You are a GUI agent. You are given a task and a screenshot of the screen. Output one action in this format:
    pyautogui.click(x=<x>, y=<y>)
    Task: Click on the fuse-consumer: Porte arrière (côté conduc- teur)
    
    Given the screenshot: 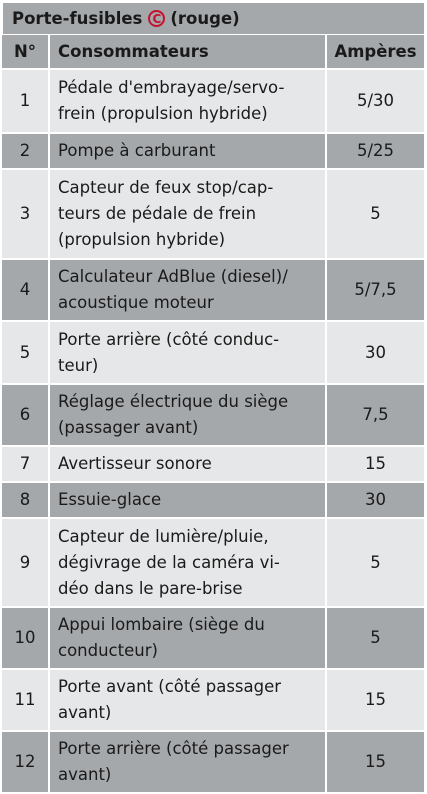 What is the action you would take?
    pyautogui.click(x=188, y=353)
    